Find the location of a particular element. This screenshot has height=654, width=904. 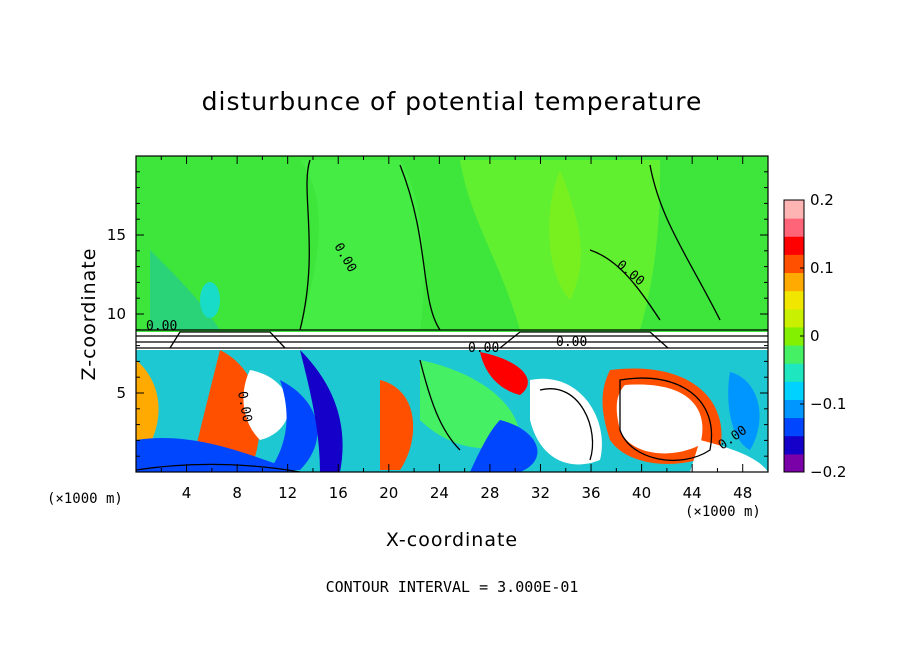

inversion-band is located at coordinates (452, 341).